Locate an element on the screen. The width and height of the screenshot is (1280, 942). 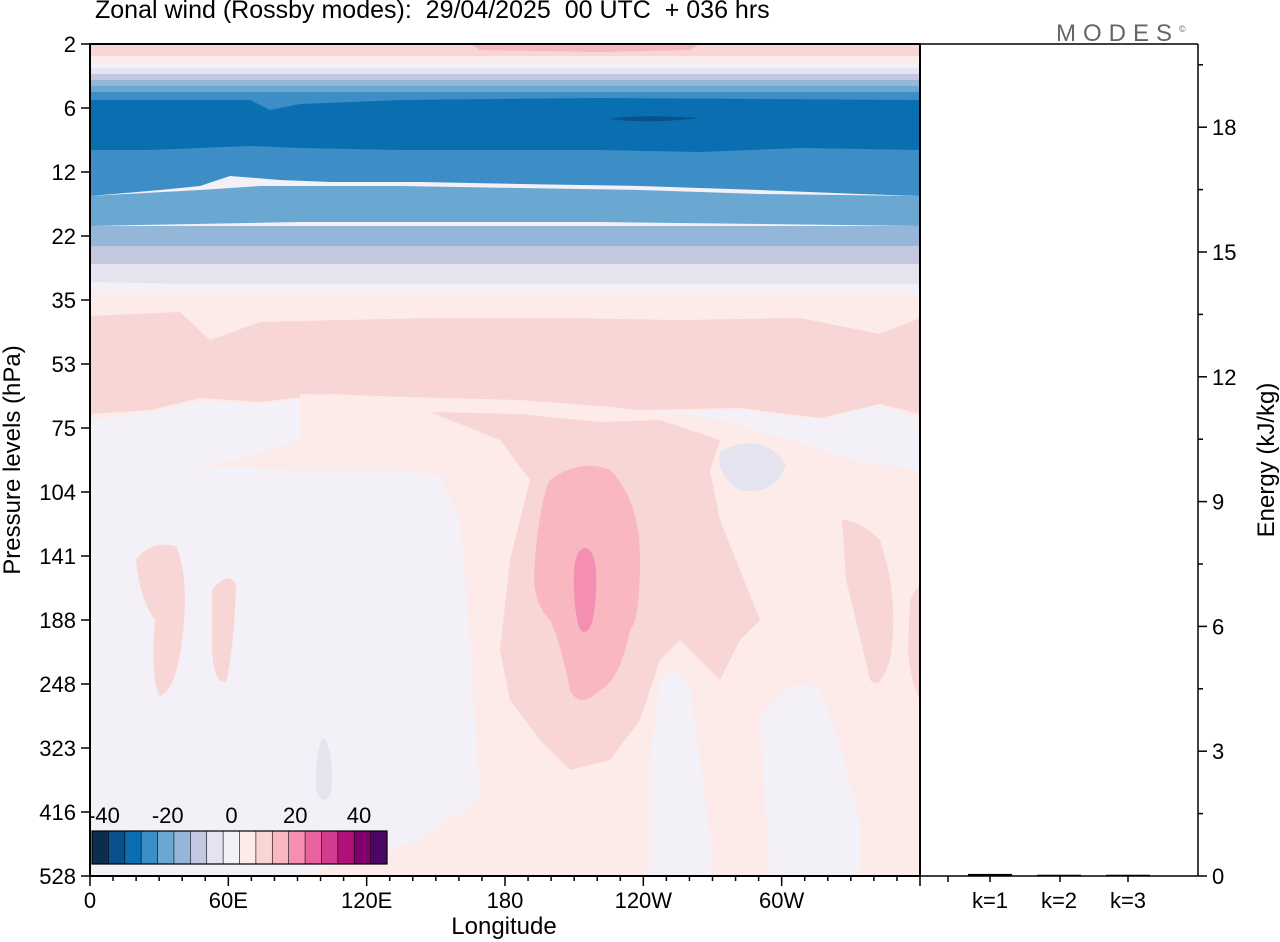
energy-bars: k=1 k=2 k=3 is located at coordinates (1059, 893).